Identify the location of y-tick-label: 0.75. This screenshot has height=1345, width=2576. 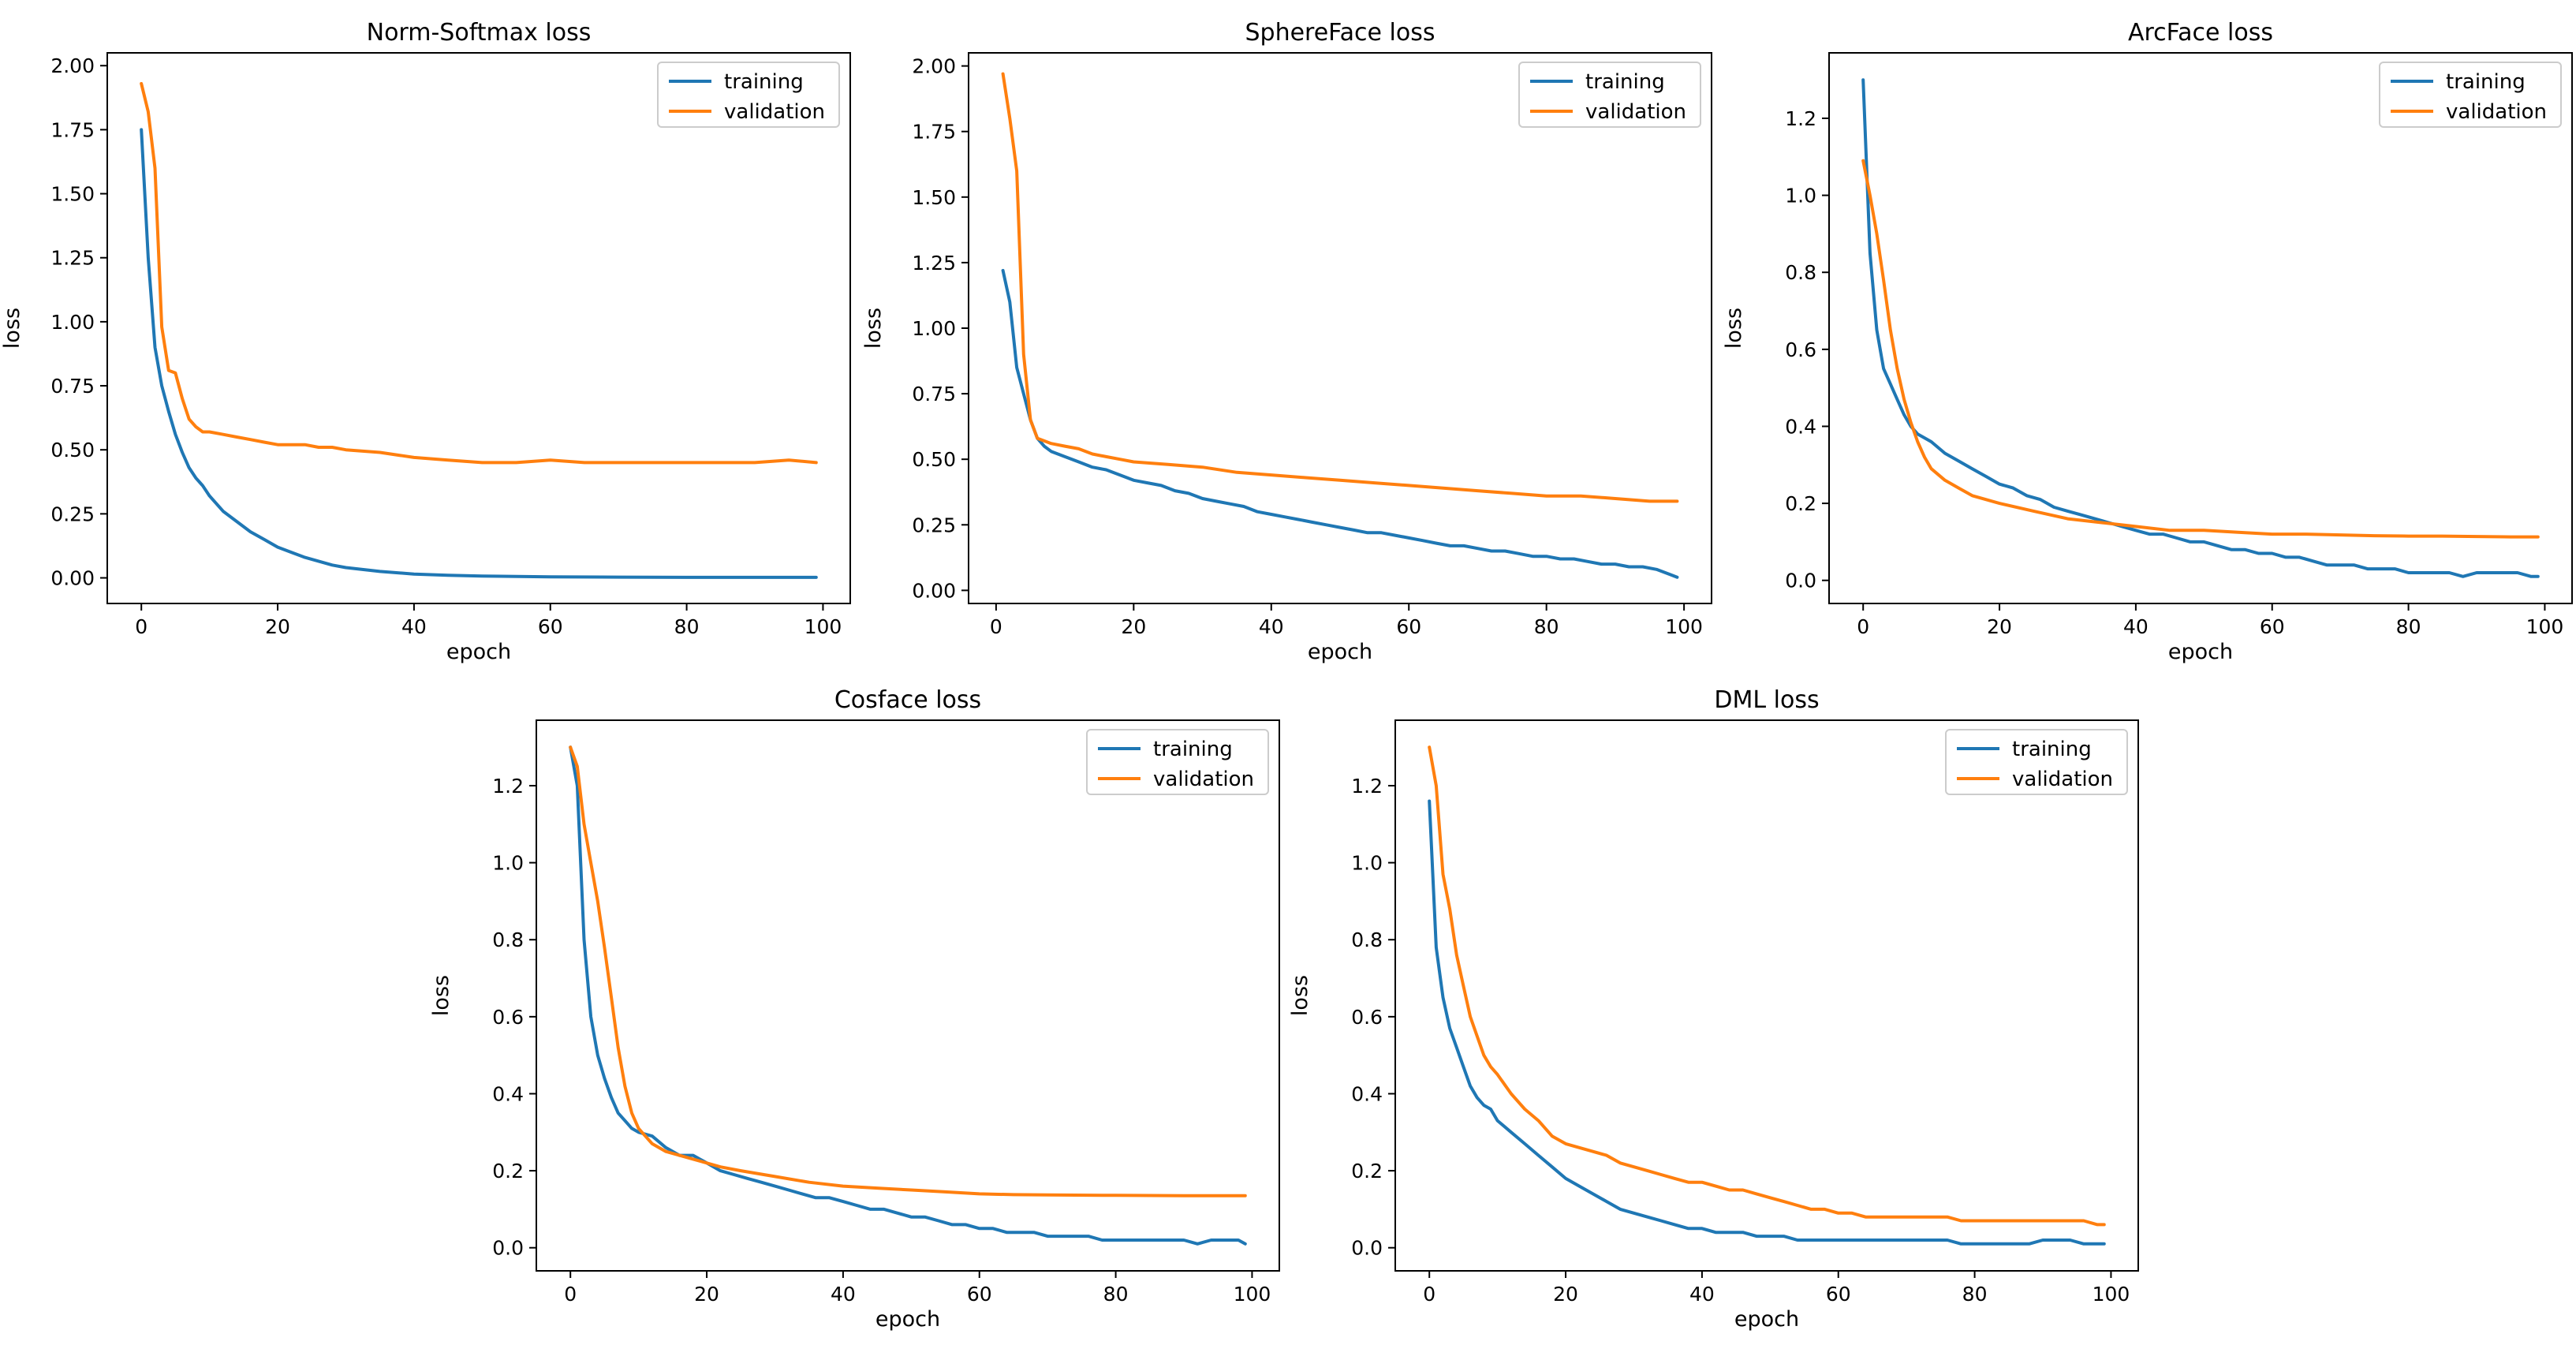
(72, 386).